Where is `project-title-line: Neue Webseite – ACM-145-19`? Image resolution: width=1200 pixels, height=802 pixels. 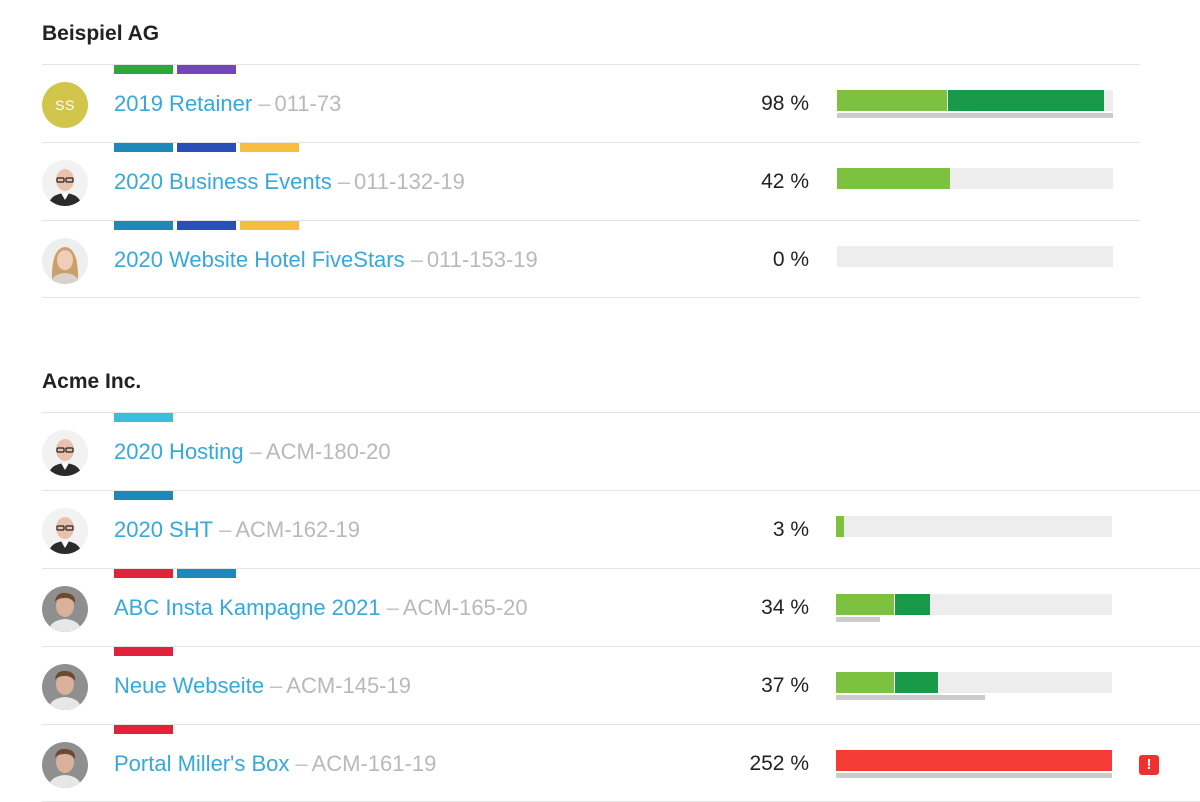
project-title-line: Neue Webseite – ACM-145-19 is located at coordinates (262, 686).